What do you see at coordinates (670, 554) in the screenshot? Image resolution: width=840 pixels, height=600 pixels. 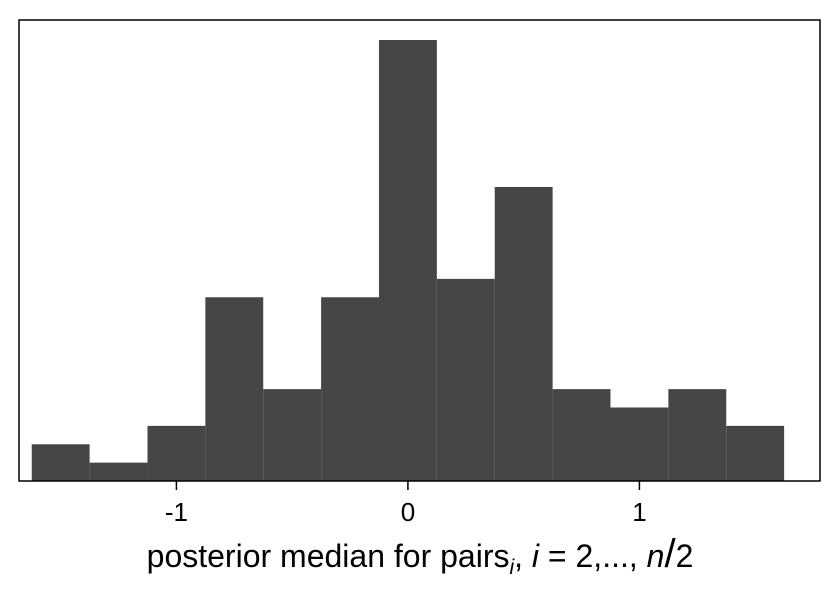 I see `x-axis-label-slash: /` at bounding box center [670, 554].